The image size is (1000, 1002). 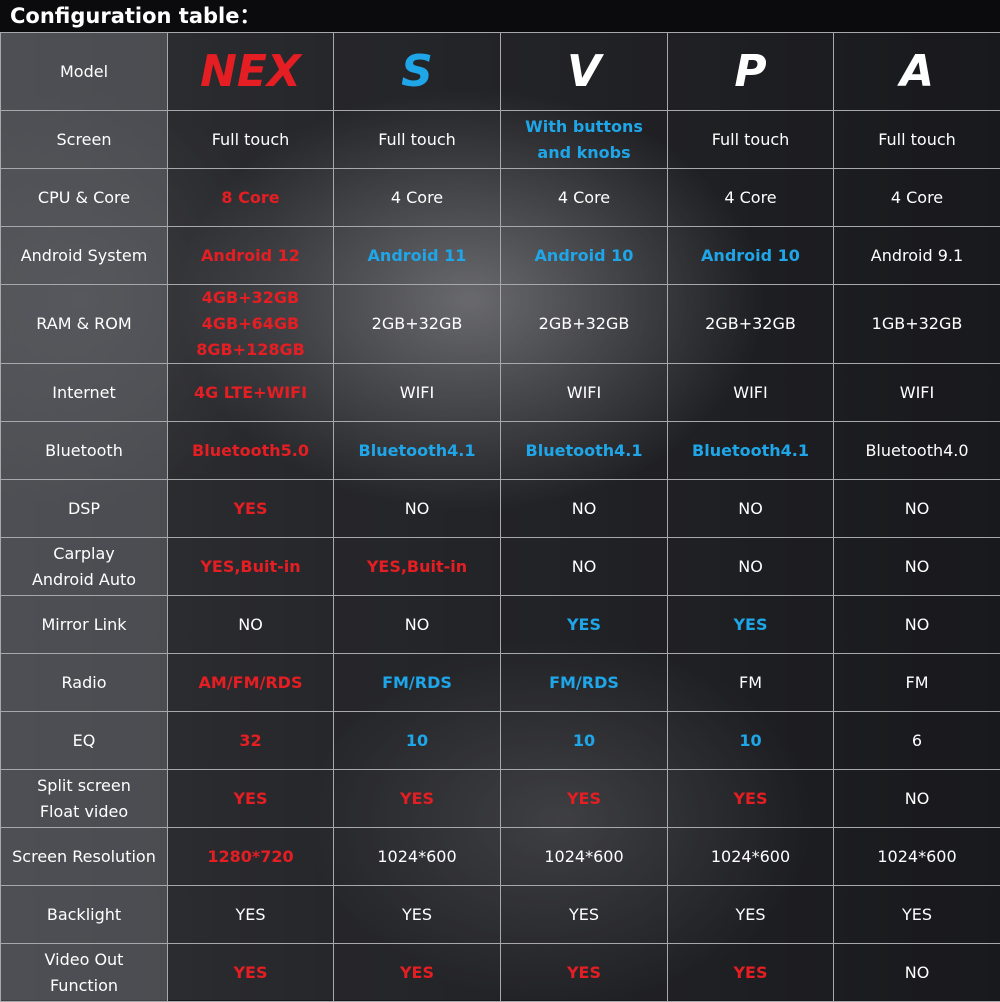 I want to click on spec-label: Carplay Android Auto, so click(x=84, y=567).